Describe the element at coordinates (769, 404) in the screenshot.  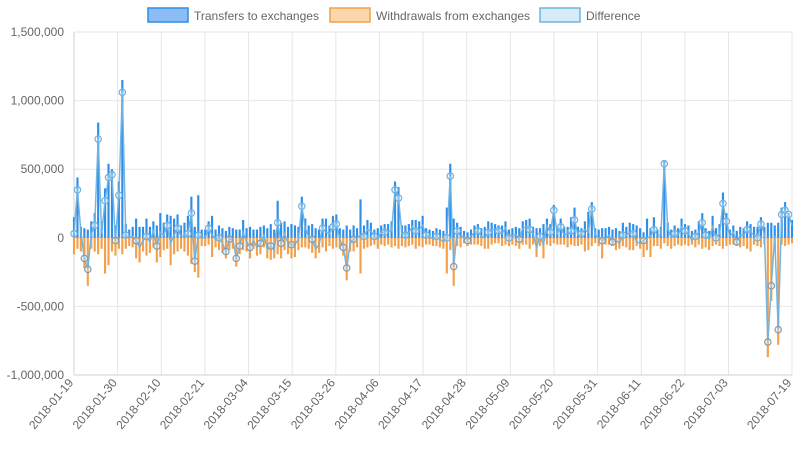
I see `x-tick-label: 2018-07-19` at that location.